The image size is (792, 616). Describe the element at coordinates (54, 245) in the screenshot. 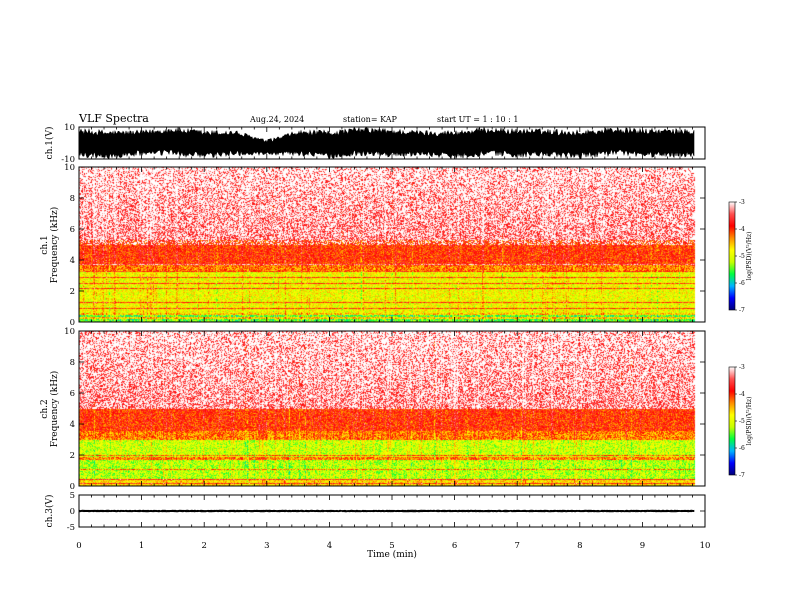

I see `ch1-spectrogram-ylabel: Frequency (kHz)` at that location.